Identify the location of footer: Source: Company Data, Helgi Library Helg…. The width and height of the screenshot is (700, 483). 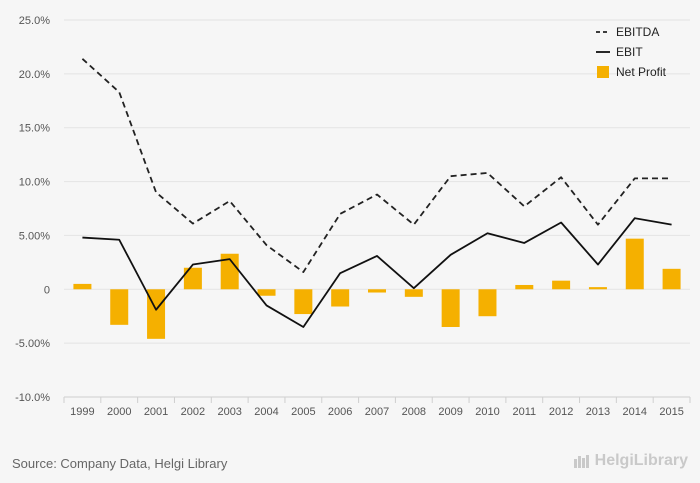
(350, 465).